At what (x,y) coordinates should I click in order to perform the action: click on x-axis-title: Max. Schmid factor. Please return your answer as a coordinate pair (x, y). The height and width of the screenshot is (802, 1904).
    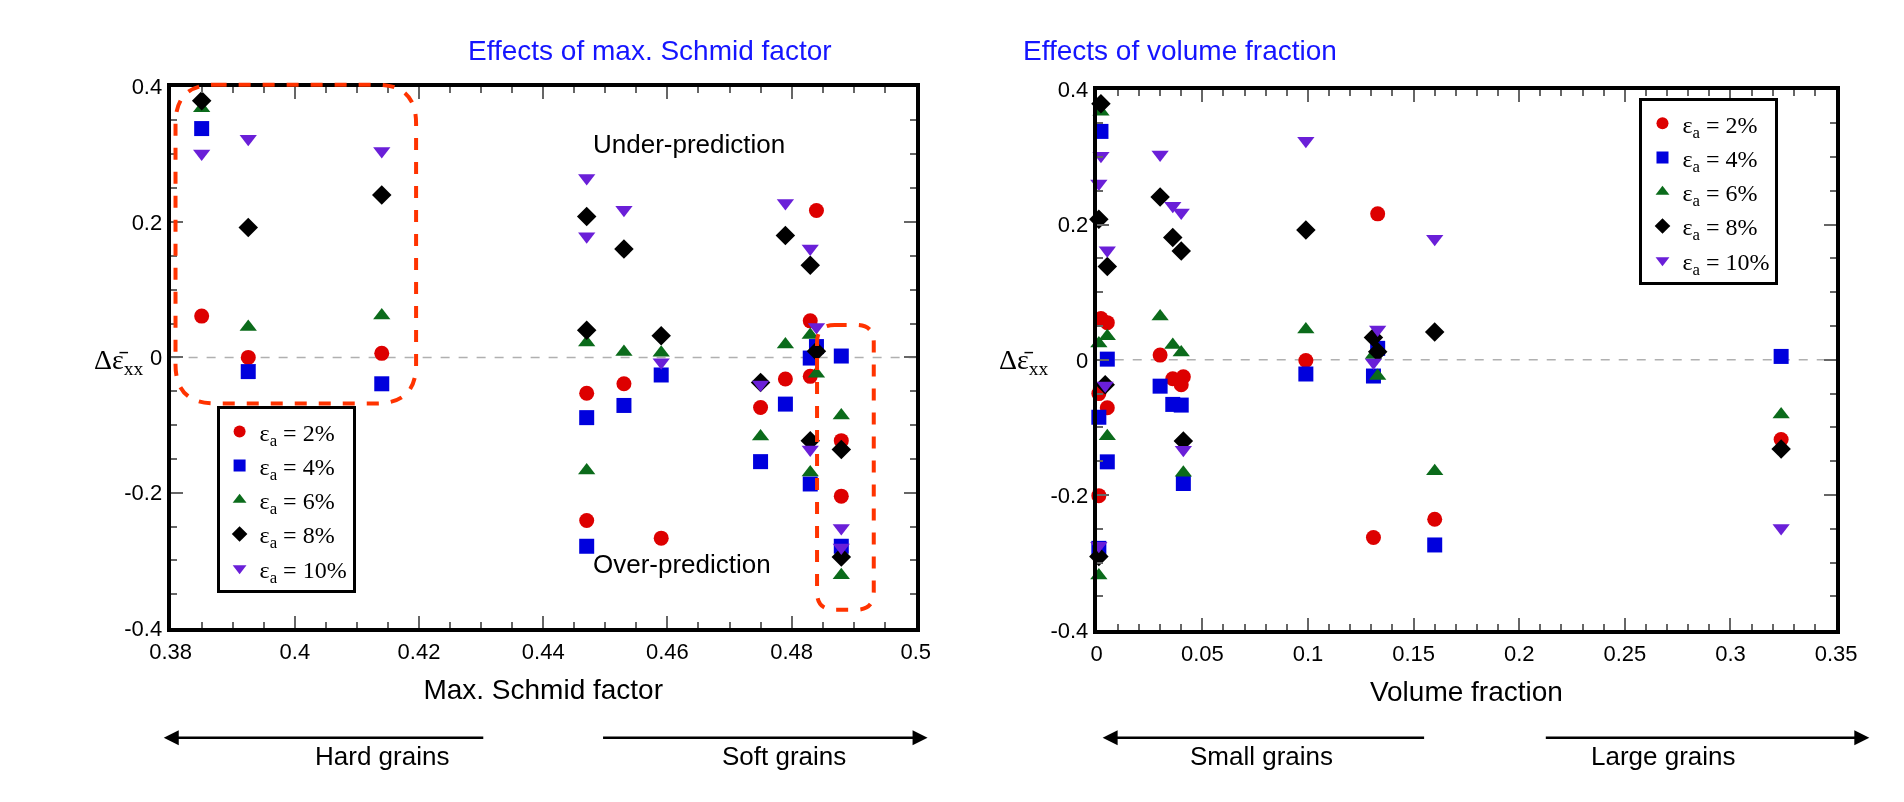
    Looking at the image, I should click on (543, 690).